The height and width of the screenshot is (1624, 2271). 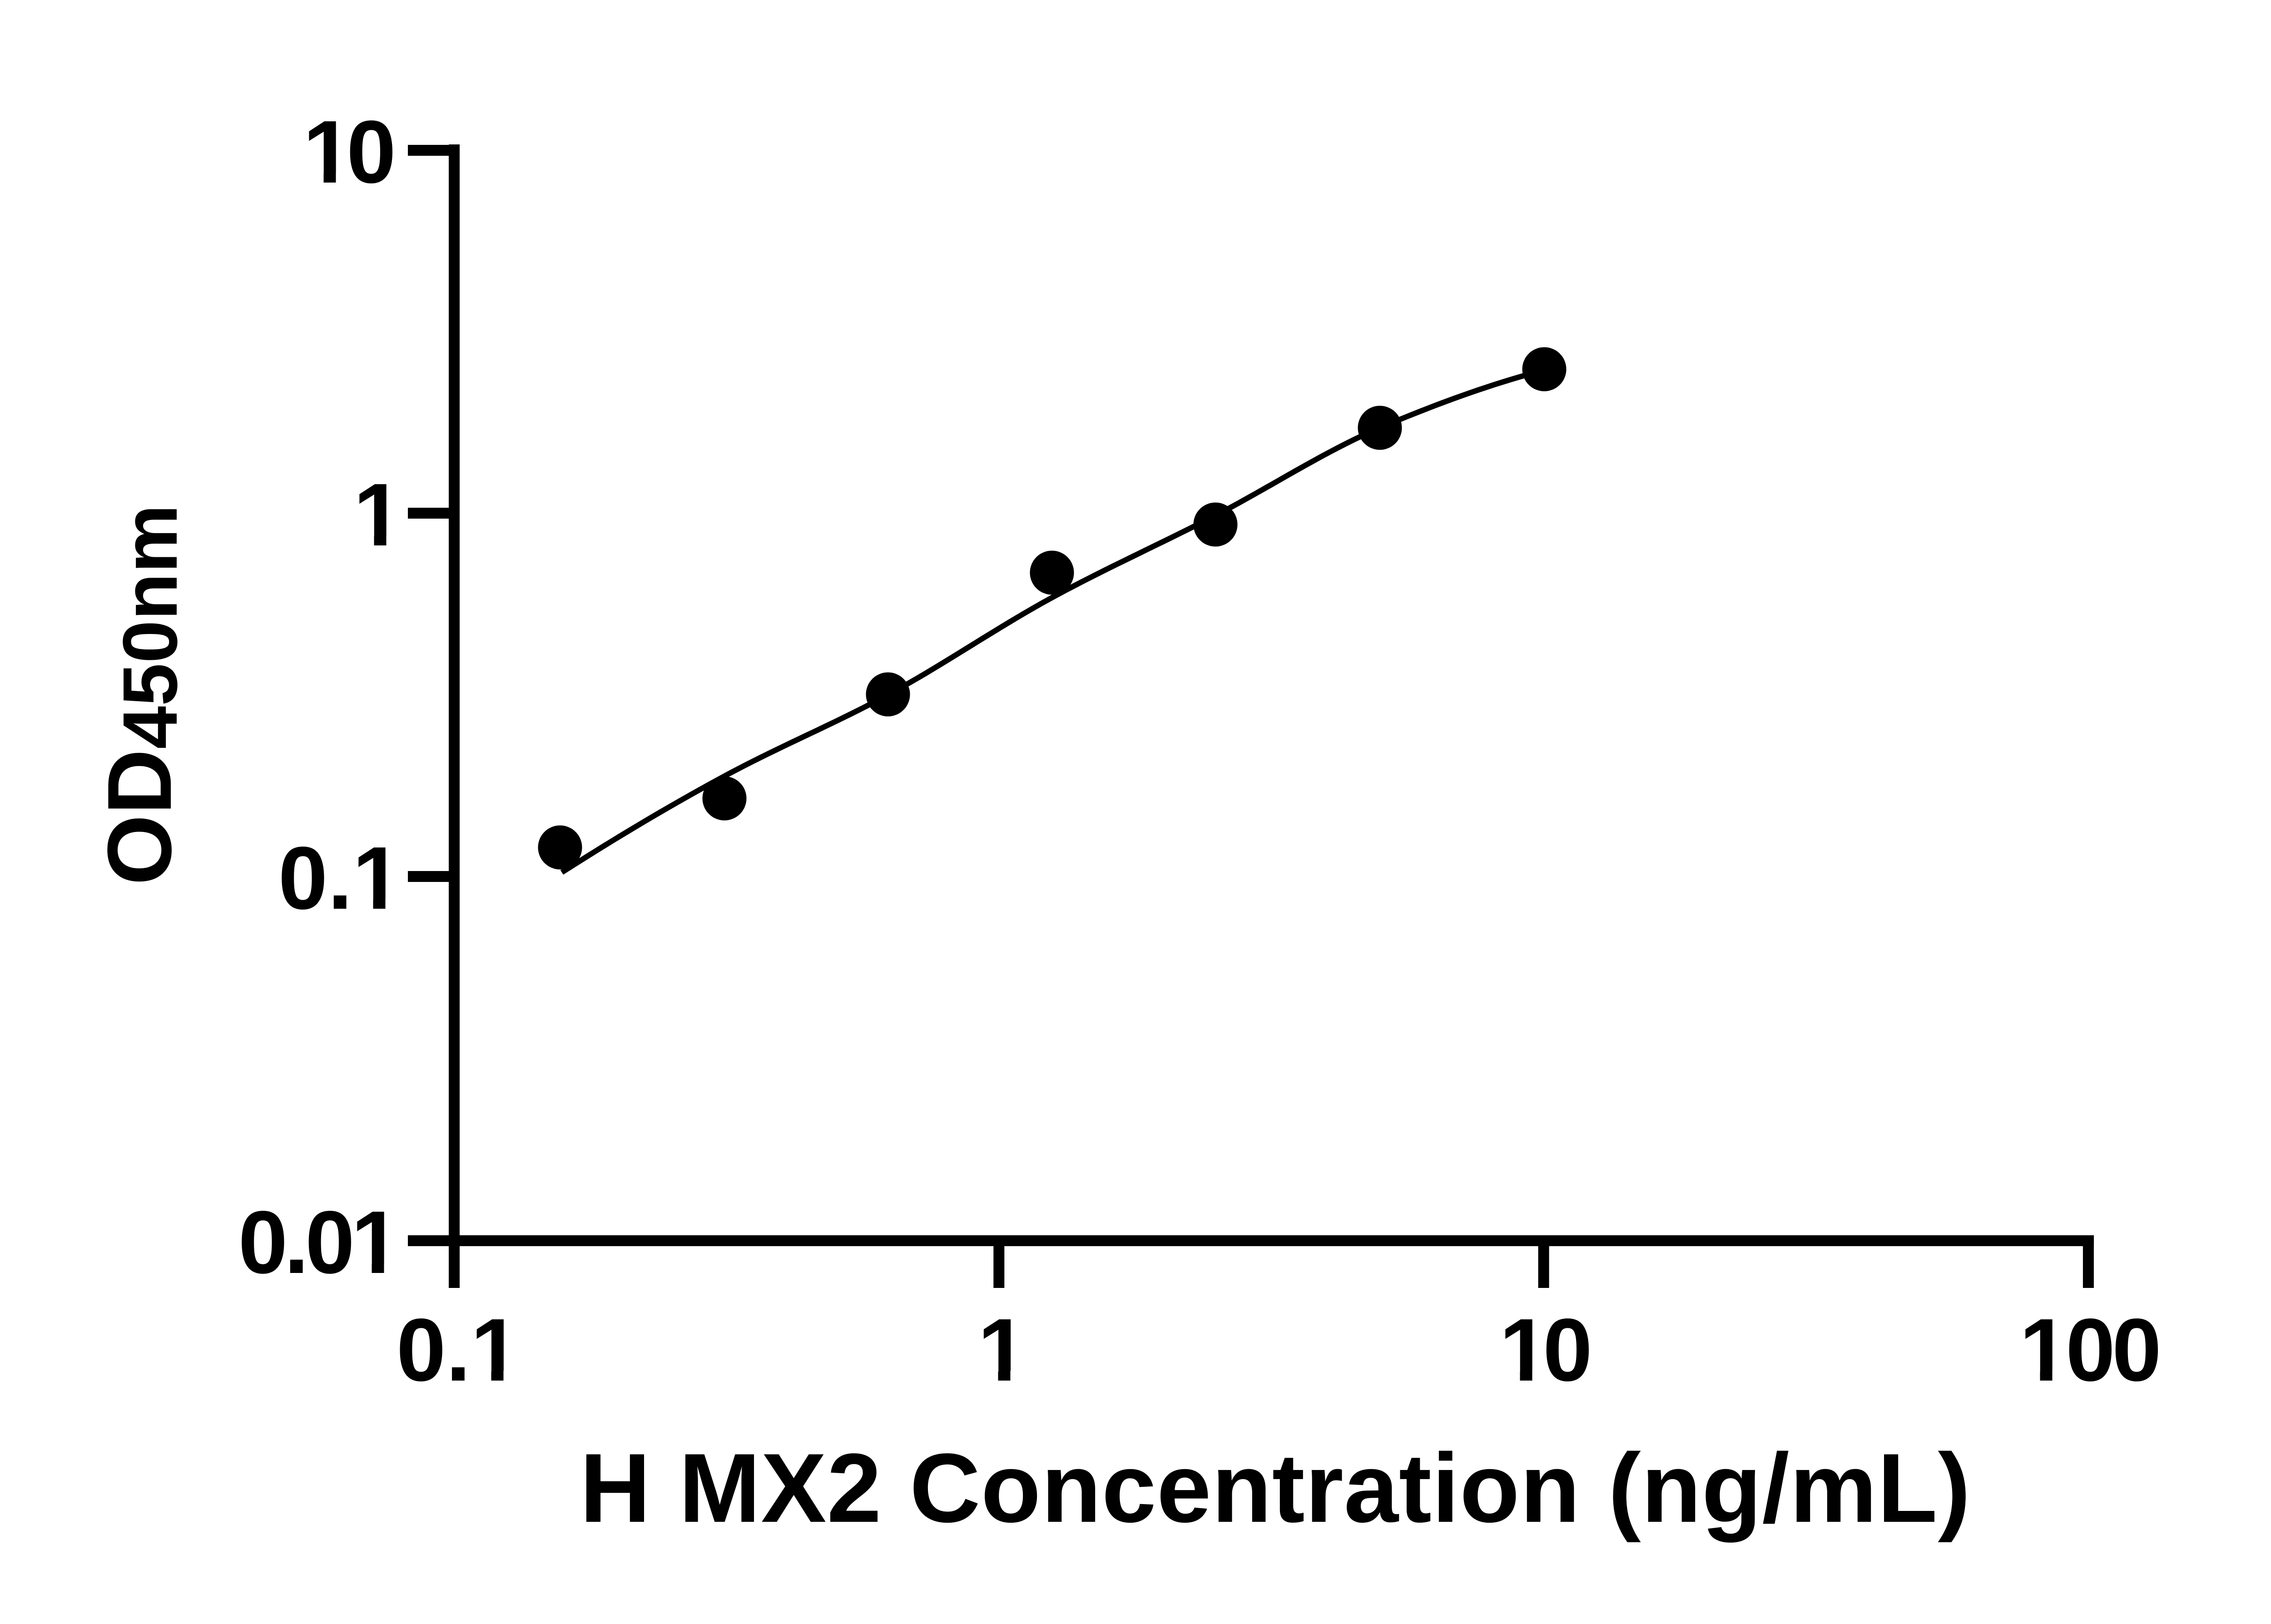 What do you see at coordinates (2088, 1350) in the screenshot?
I see `svg-text: 100` at bounding box center [2088, 1350].